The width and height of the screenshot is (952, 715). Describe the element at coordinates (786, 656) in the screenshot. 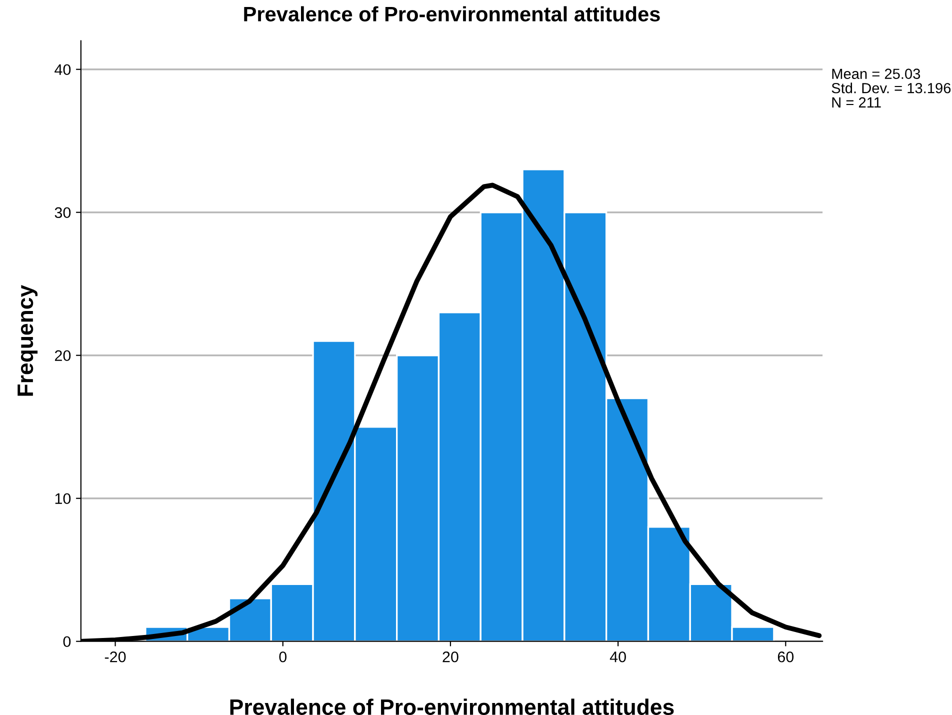

I see `x-tick-label: 60` at that location.